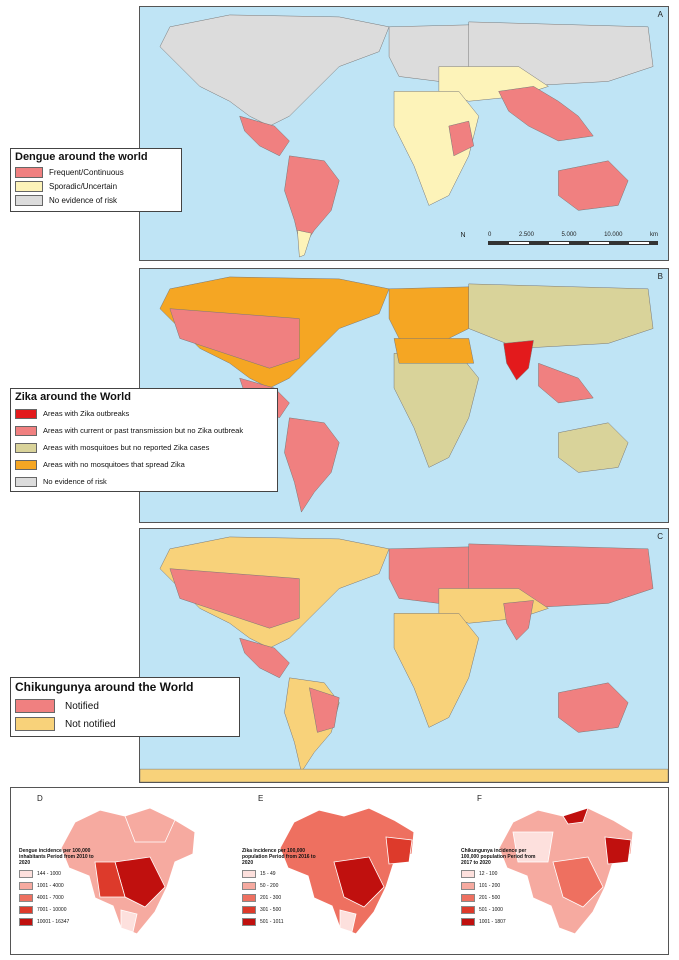  I want to click on legend-row: 10001 - 16347, so click(59, 921).